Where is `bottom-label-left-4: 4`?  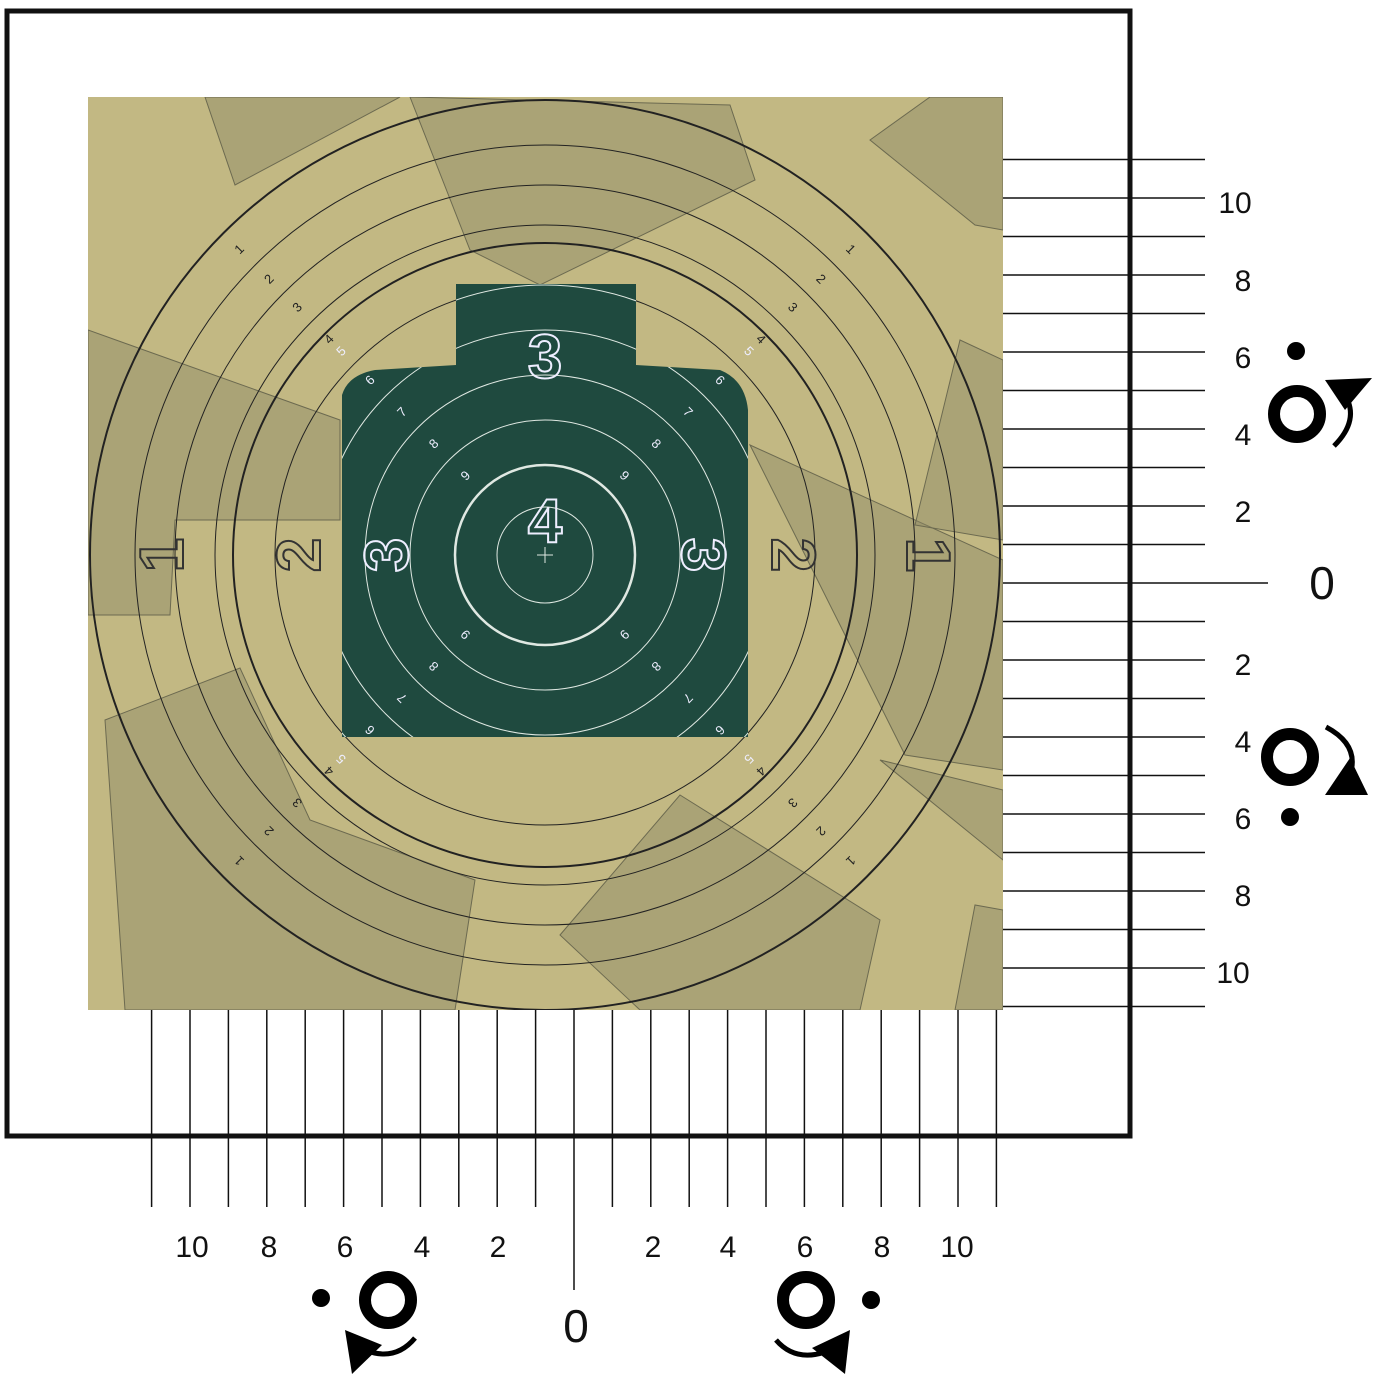 bottom-label-left-4: 4 is located at coordinates (422, 1247).